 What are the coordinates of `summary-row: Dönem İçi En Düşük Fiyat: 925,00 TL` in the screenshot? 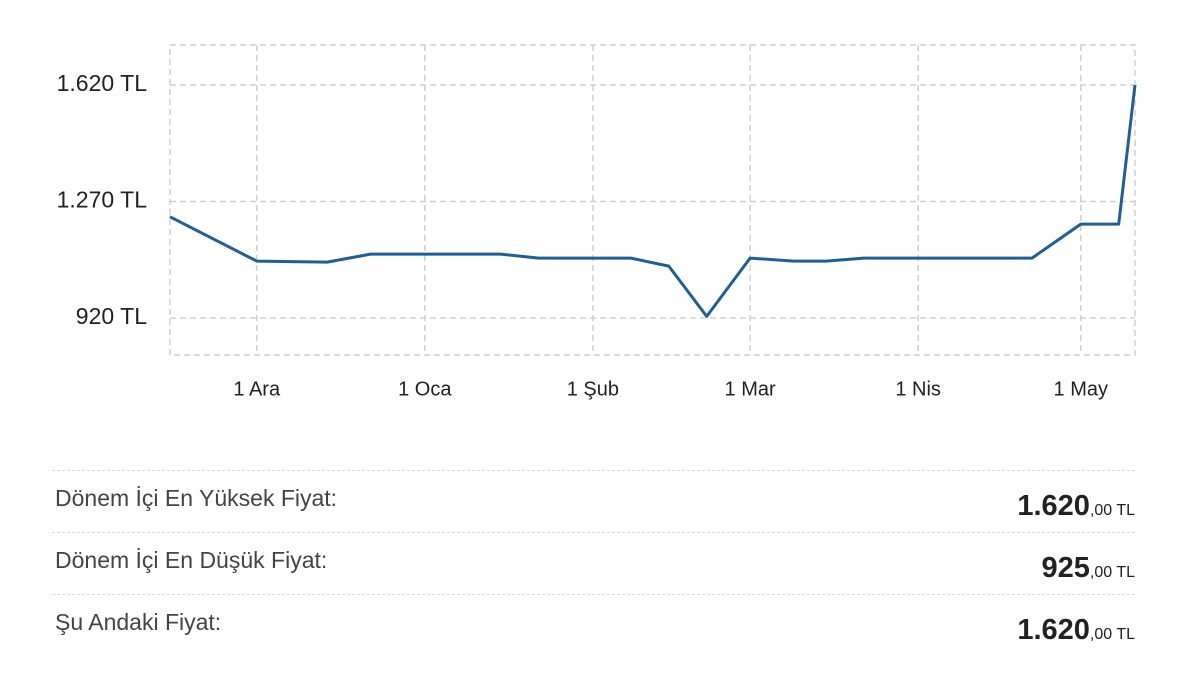 It's located at (593, 563).